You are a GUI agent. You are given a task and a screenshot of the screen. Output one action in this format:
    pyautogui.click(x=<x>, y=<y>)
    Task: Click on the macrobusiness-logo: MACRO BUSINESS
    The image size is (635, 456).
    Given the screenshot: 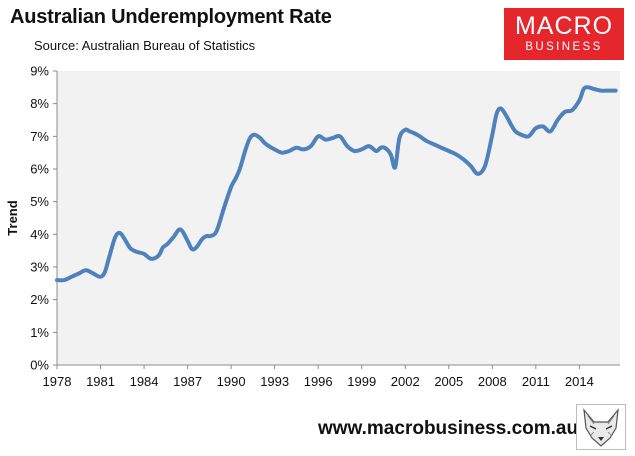 What is the action you would take?
    pyautogui.click(x=564, y=34)
    